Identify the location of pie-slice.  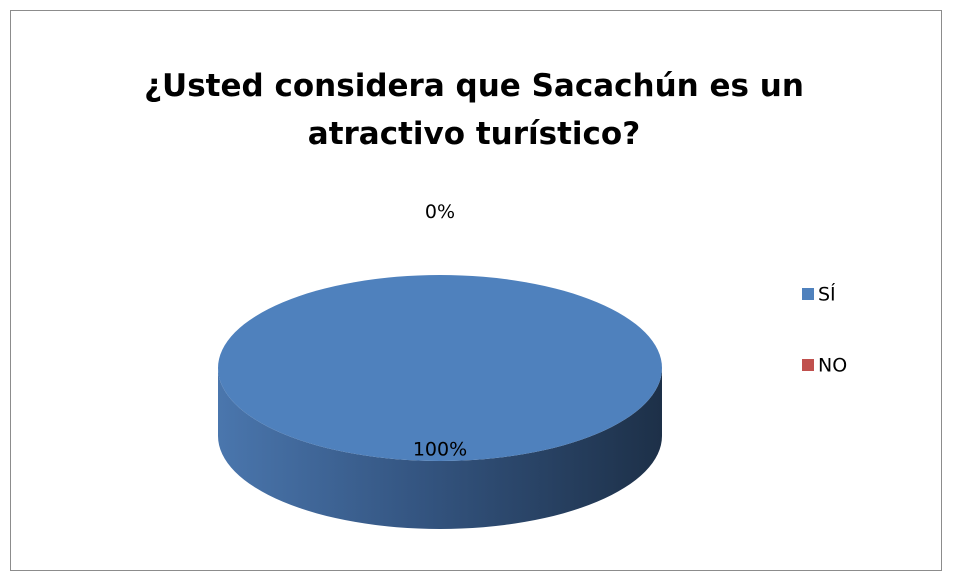
(440, 368).